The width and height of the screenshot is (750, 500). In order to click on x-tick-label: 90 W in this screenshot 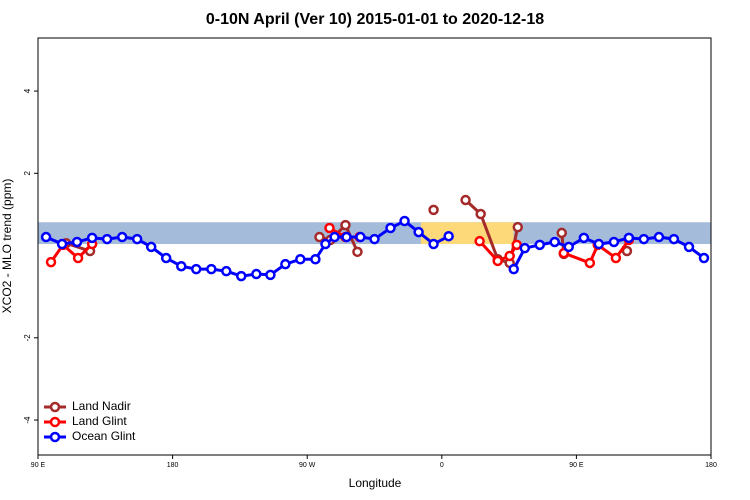, I will do `click(307, 465)`.